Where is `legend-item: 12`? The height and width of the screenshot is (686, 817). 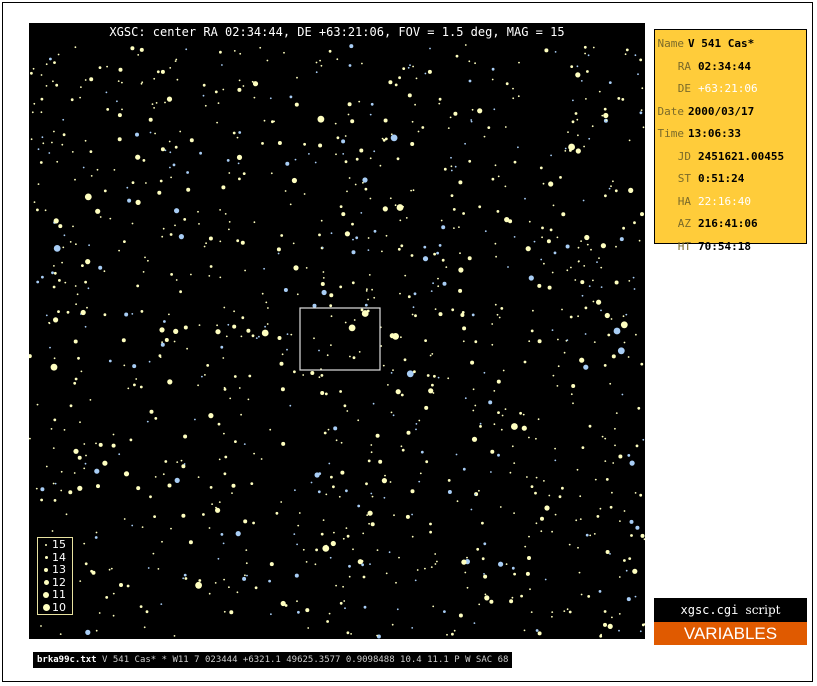
legend-item: 12 is located at coordinates (56, 583).